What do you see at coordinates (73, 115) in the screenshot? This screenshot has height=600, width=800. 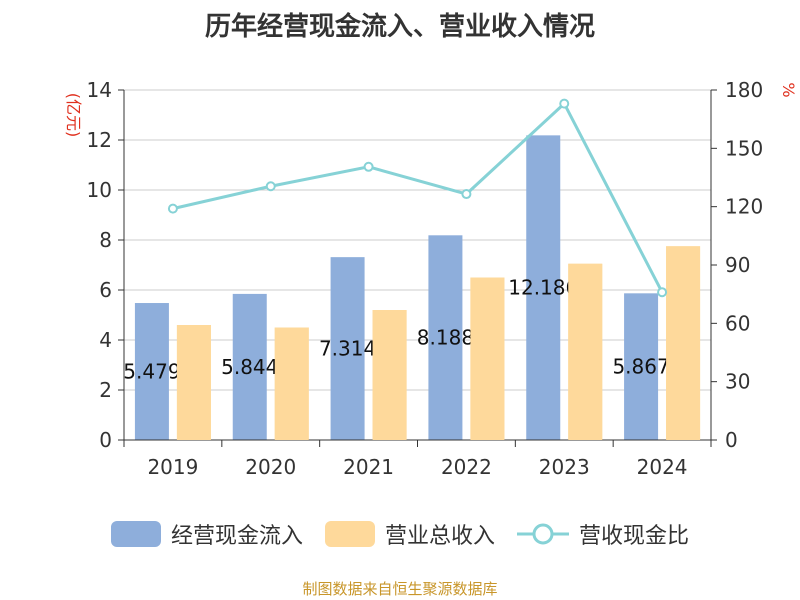 I see `left-axis-label: (亿元)` at bounding box center [73, 115].